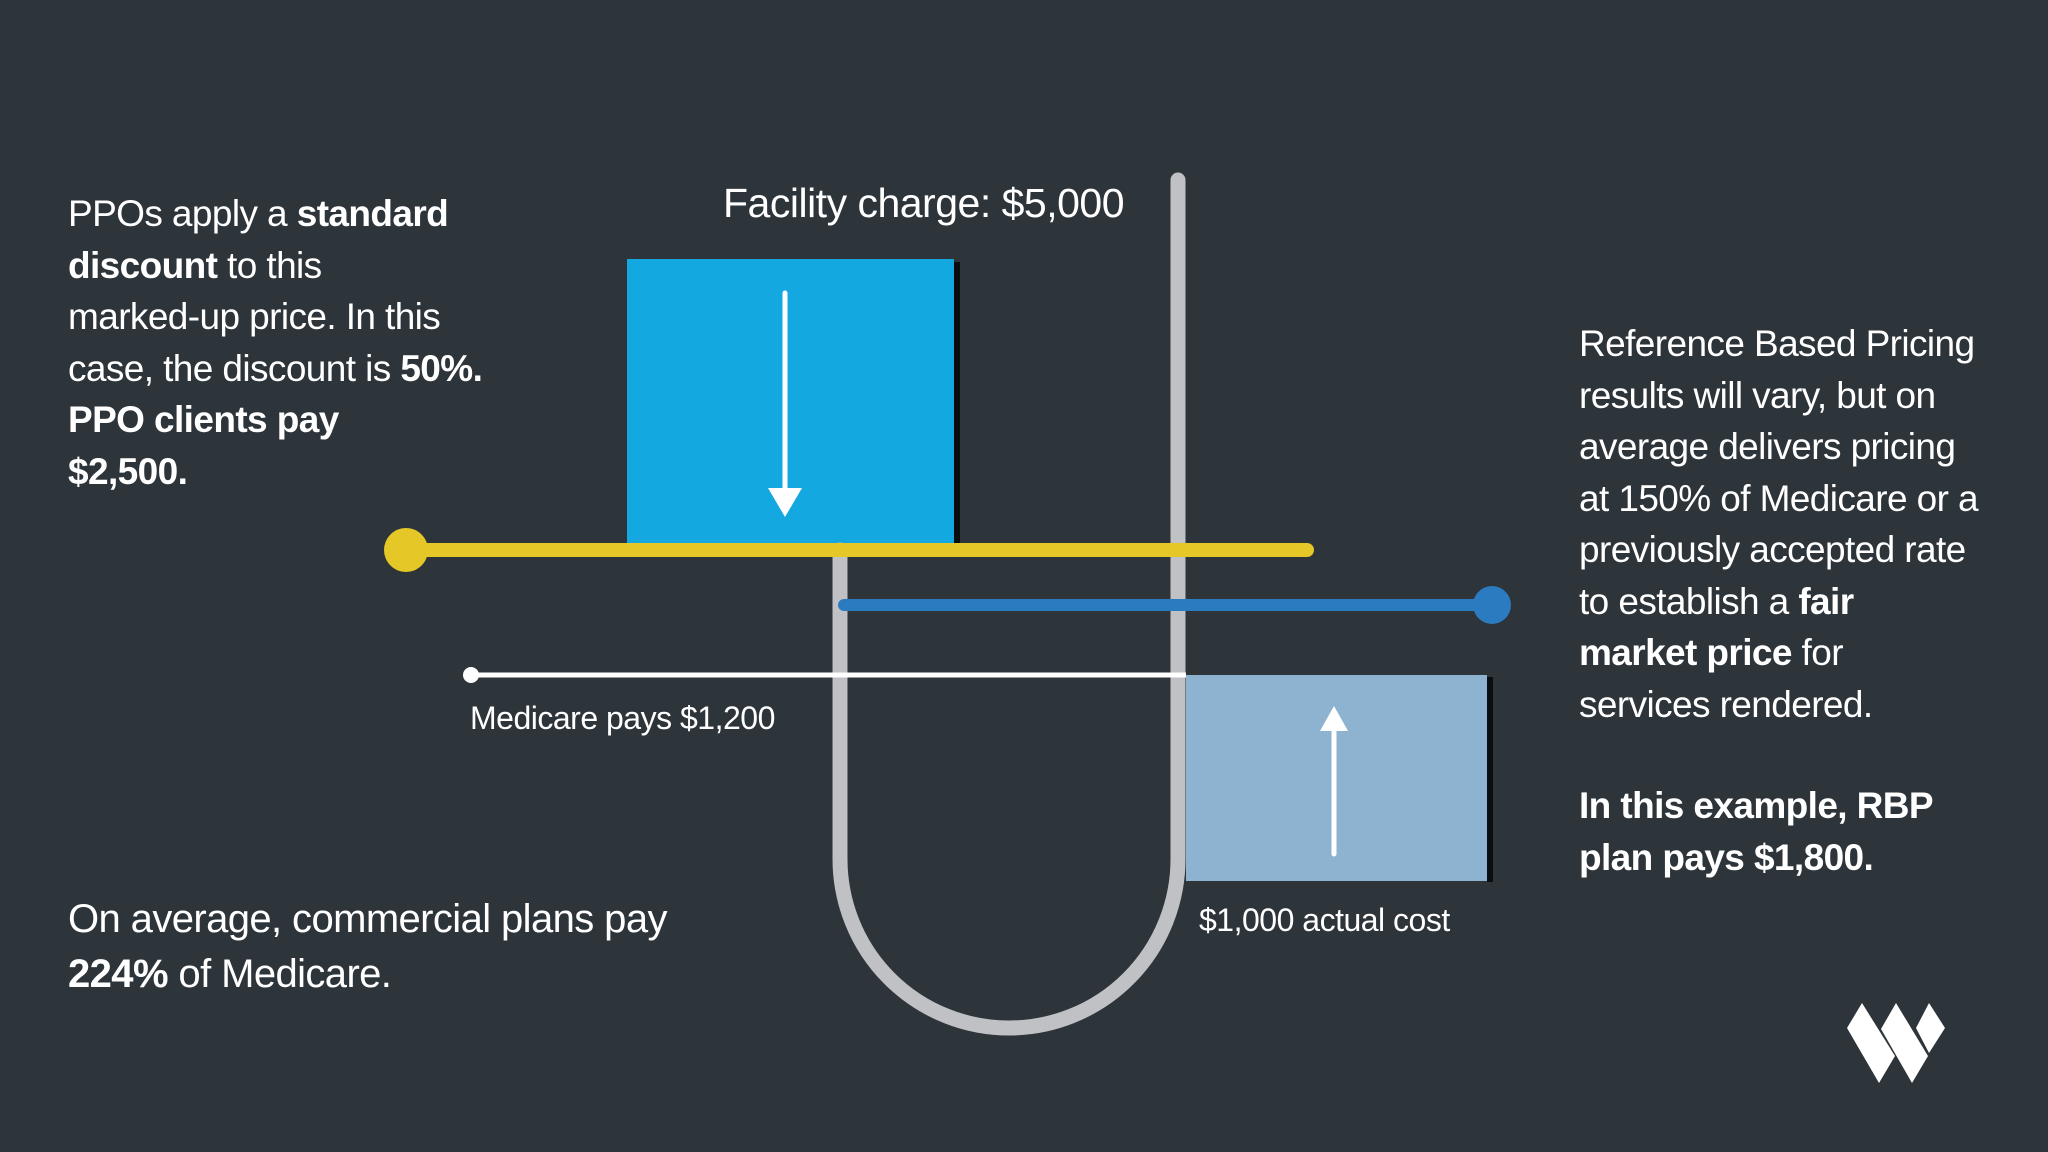 The width and height of the screenshot is (2048, 1152). What do you see at coordinates (622, 718) in the screenshot?
I see `medicare-pays-label: Medicare pays $1,200` at bounding box center [622, 718].